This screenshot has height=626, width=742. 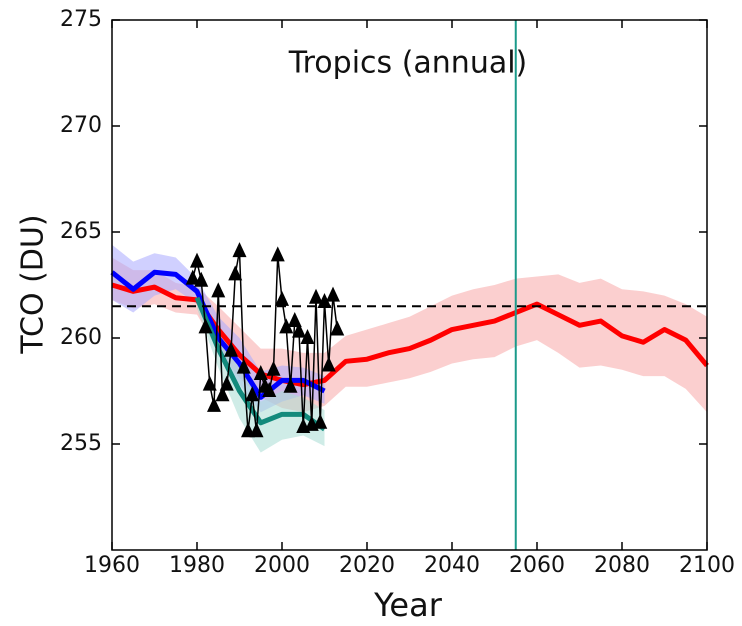 I want to click on y-axis-label: TCO (DU), so click(x=33, y=284).